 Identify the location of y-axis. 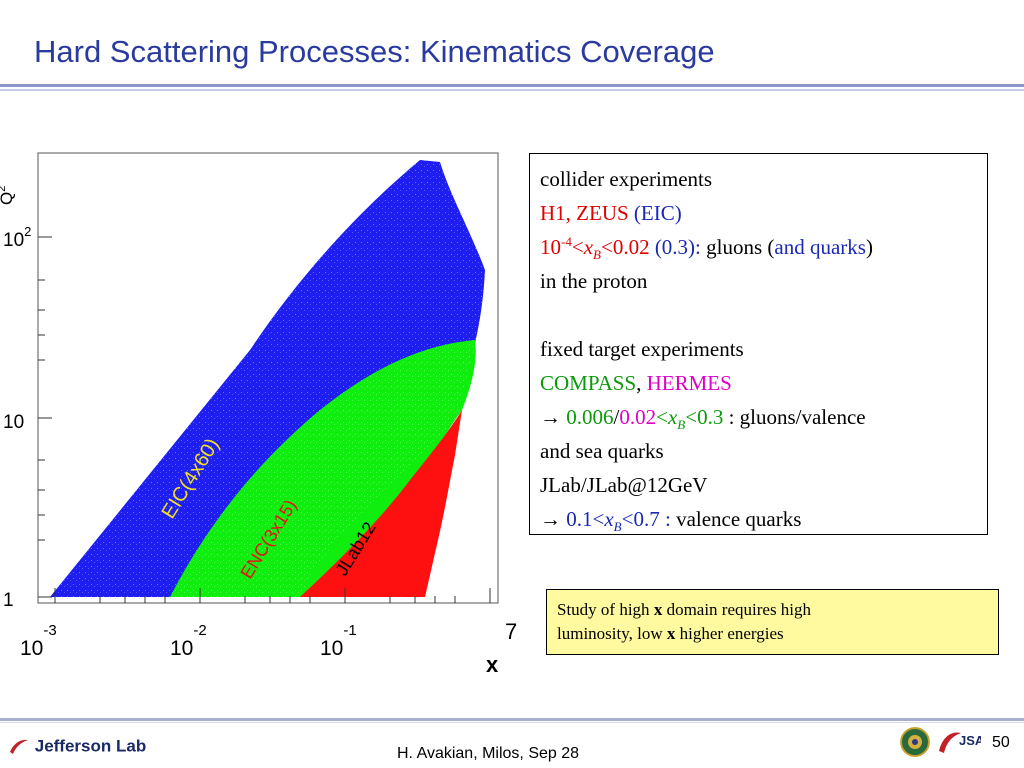
(45, 417).